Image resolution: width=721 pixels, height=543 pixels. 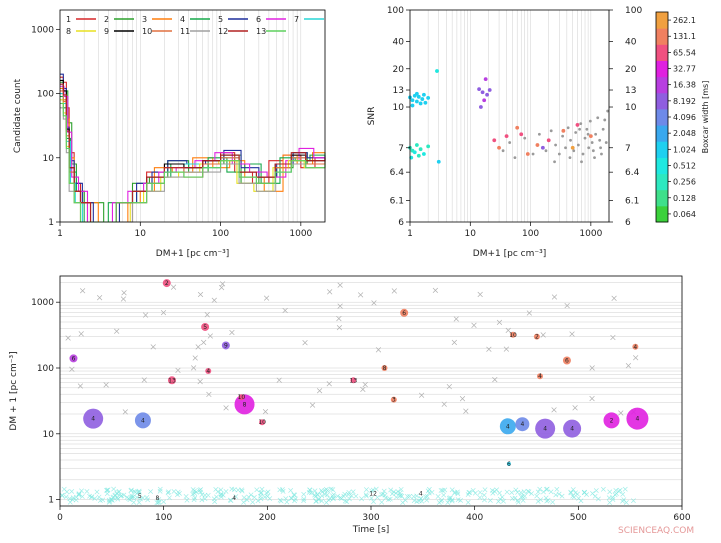 What do you see at coordinates (372, 116) in the screenshot?
I see `y-axis-label: SNR` at bounding box center [372, 116].